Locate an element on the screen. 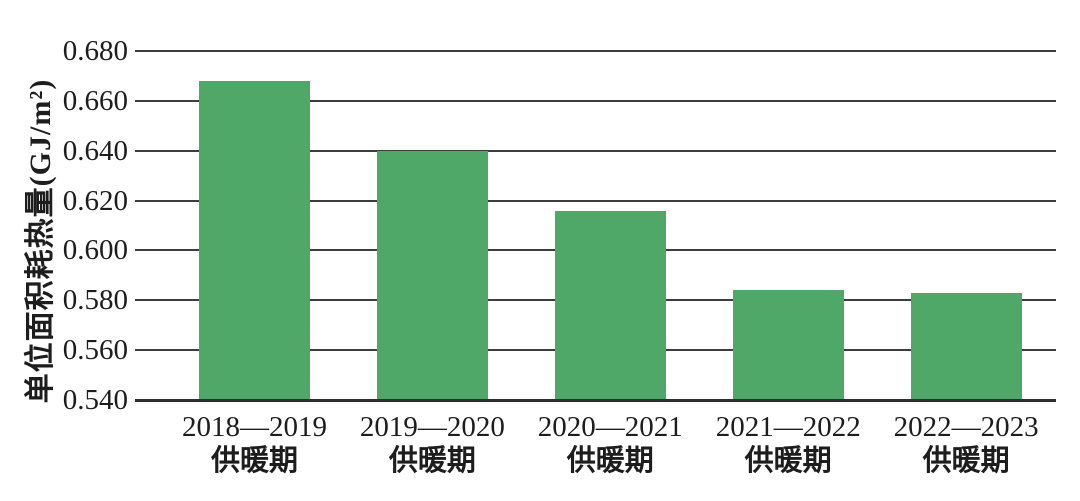 The image size is (1080, 501). y-tick-label: 0.560 is located at coordinates (95, 350).